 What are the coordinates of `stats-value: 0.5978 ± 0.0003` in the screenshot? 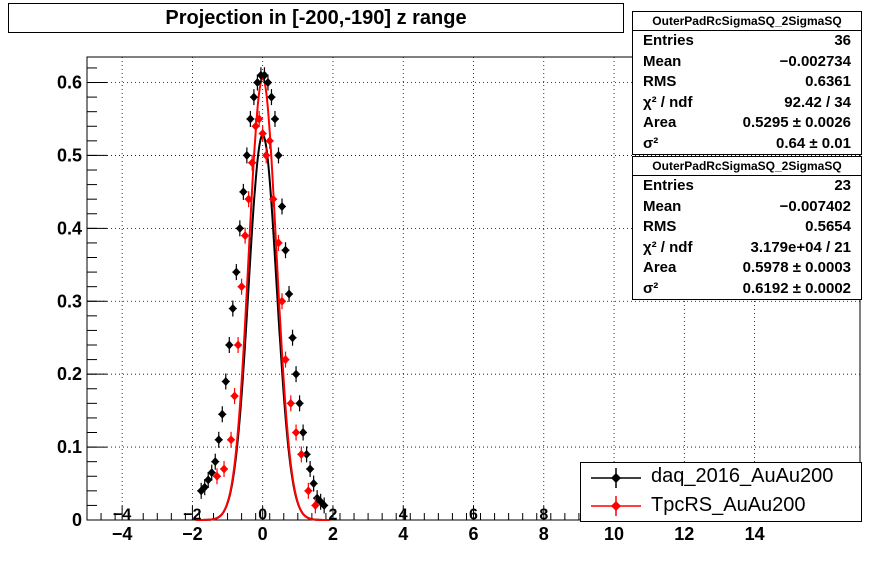 It's located at (796, 267).